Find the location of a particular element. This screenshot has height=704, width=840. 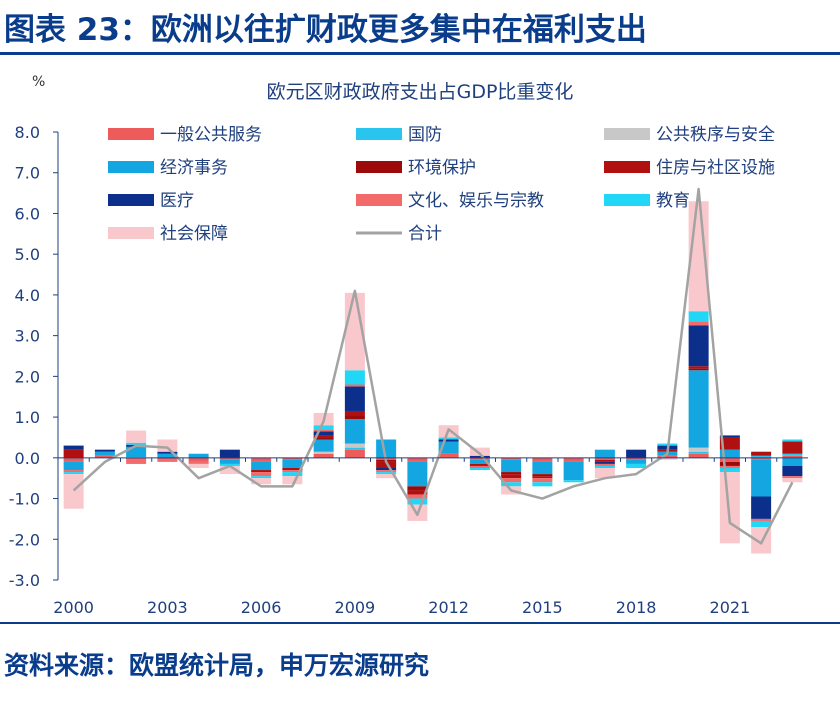

x-tick-label: 2018 is located at coordinates (636, 607).